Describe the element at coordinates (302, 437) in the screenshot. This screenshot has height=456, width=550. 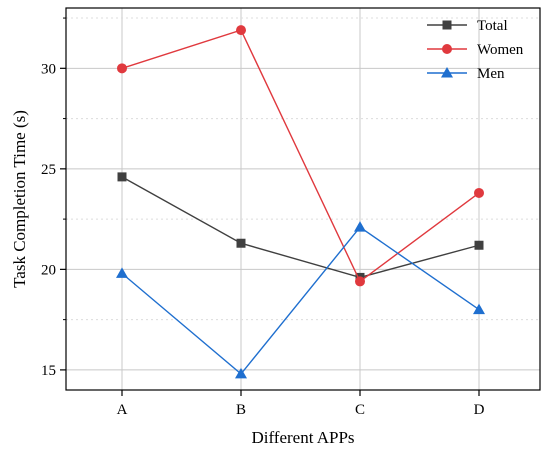
I see `x-axis-title: Different APPs` at that location.